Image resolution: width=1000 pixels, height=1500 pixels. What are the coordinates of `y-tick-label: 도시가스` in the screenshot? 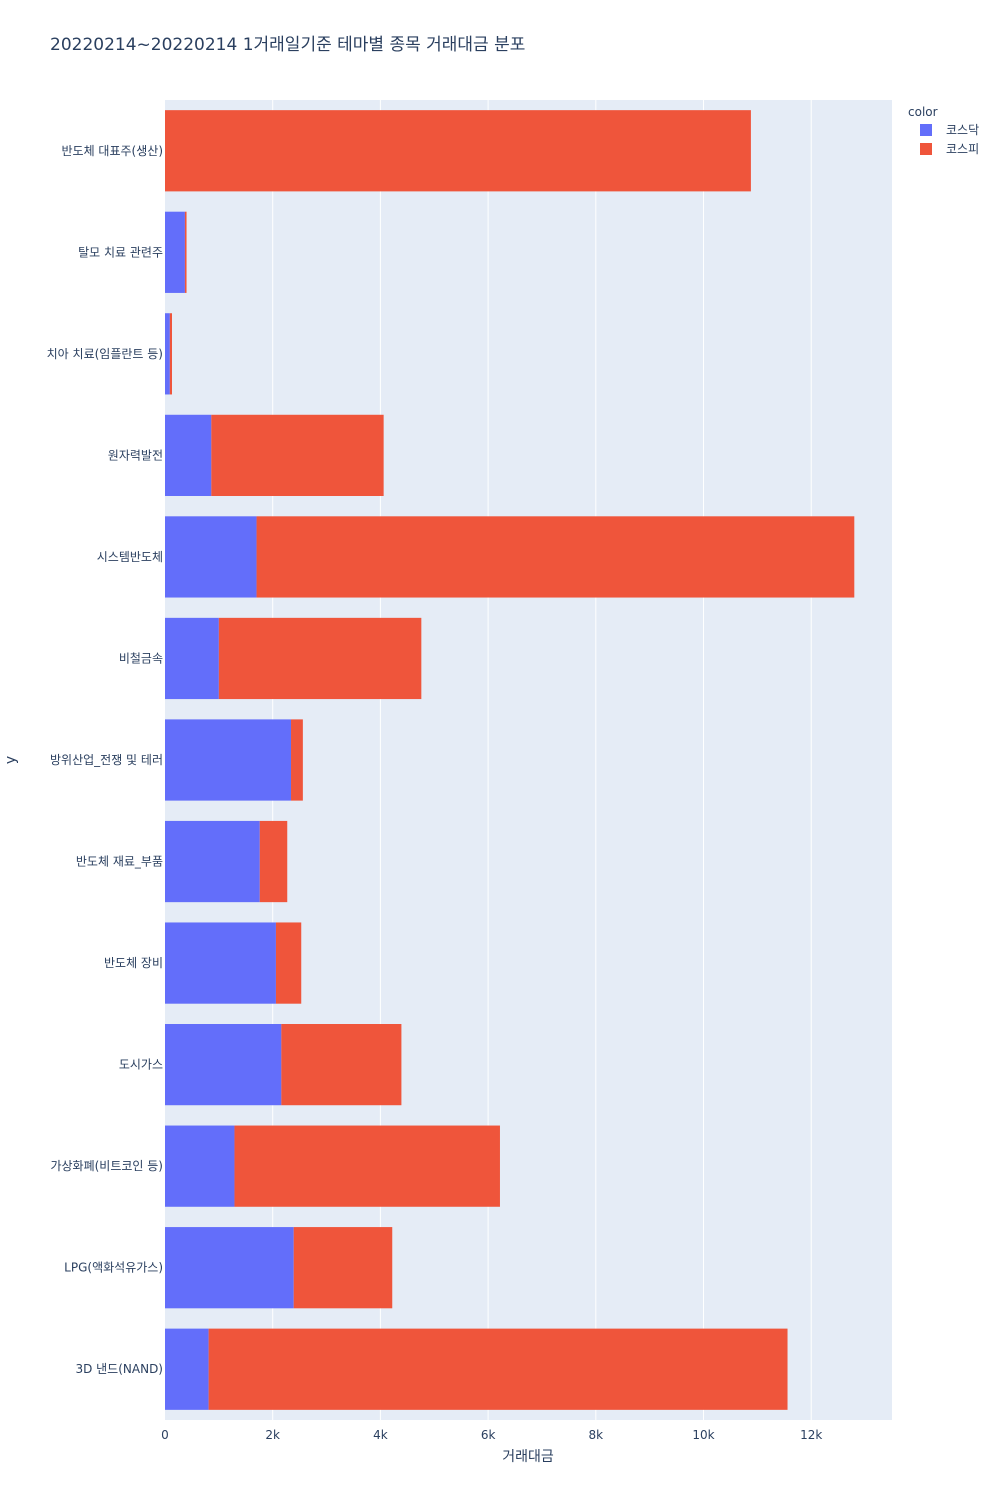 It's located at (141, 1065).